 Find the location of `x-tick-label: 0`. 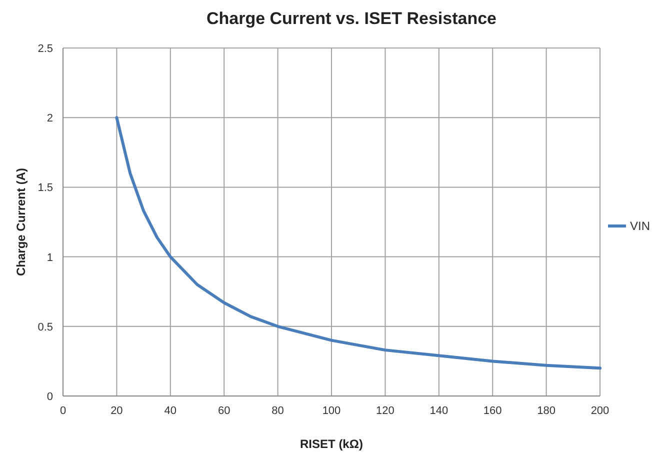

x-tick-label: 0 is located at coordinates (63, 411).